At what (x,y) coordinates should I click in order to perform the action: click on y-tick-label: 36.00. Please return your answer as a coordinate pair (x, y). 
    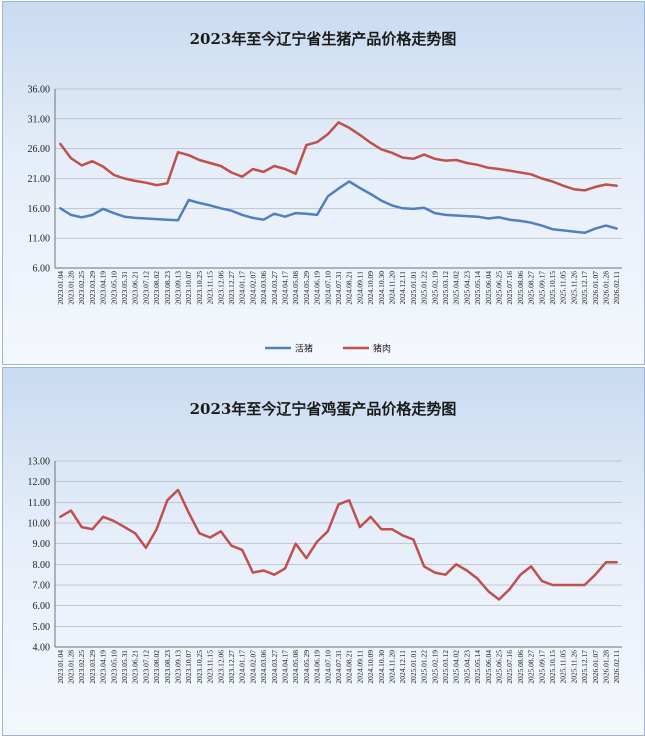
    Looking at the image, I should click on (39, 90).